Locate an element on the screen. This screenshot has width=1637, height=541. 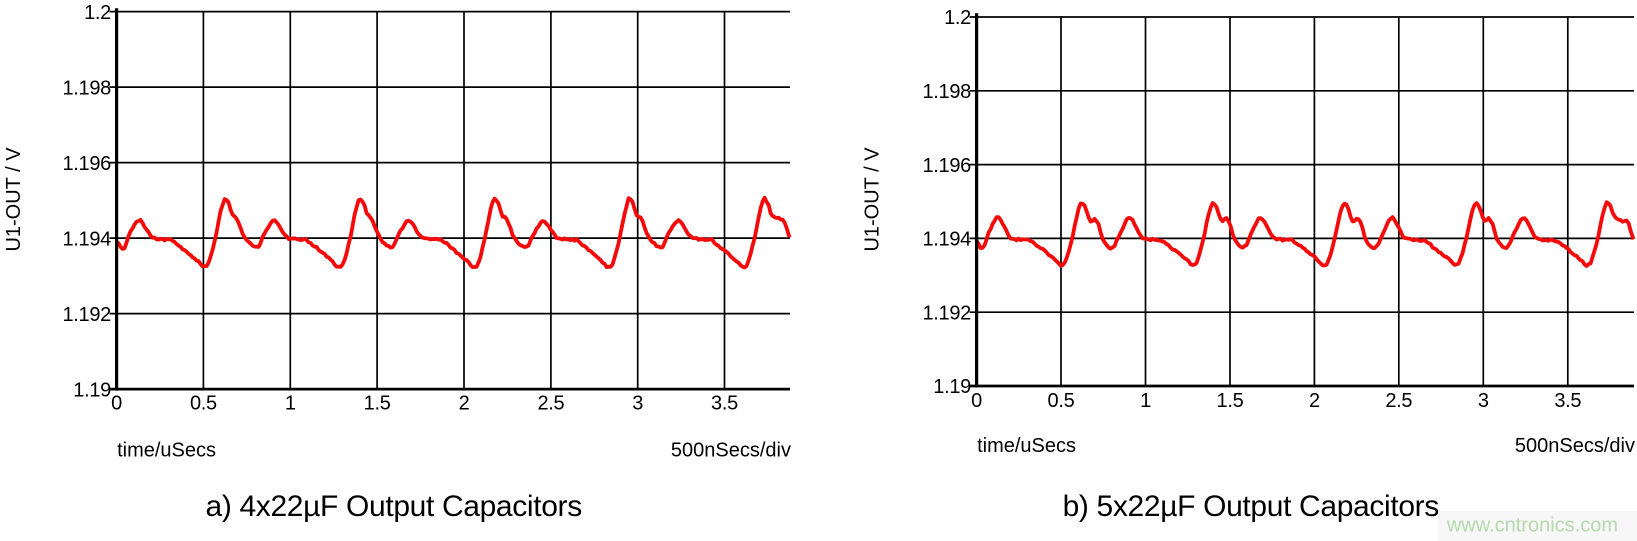
svg-text: a) 4x22µF Output Capacitors is located at coordinates (394, 506).